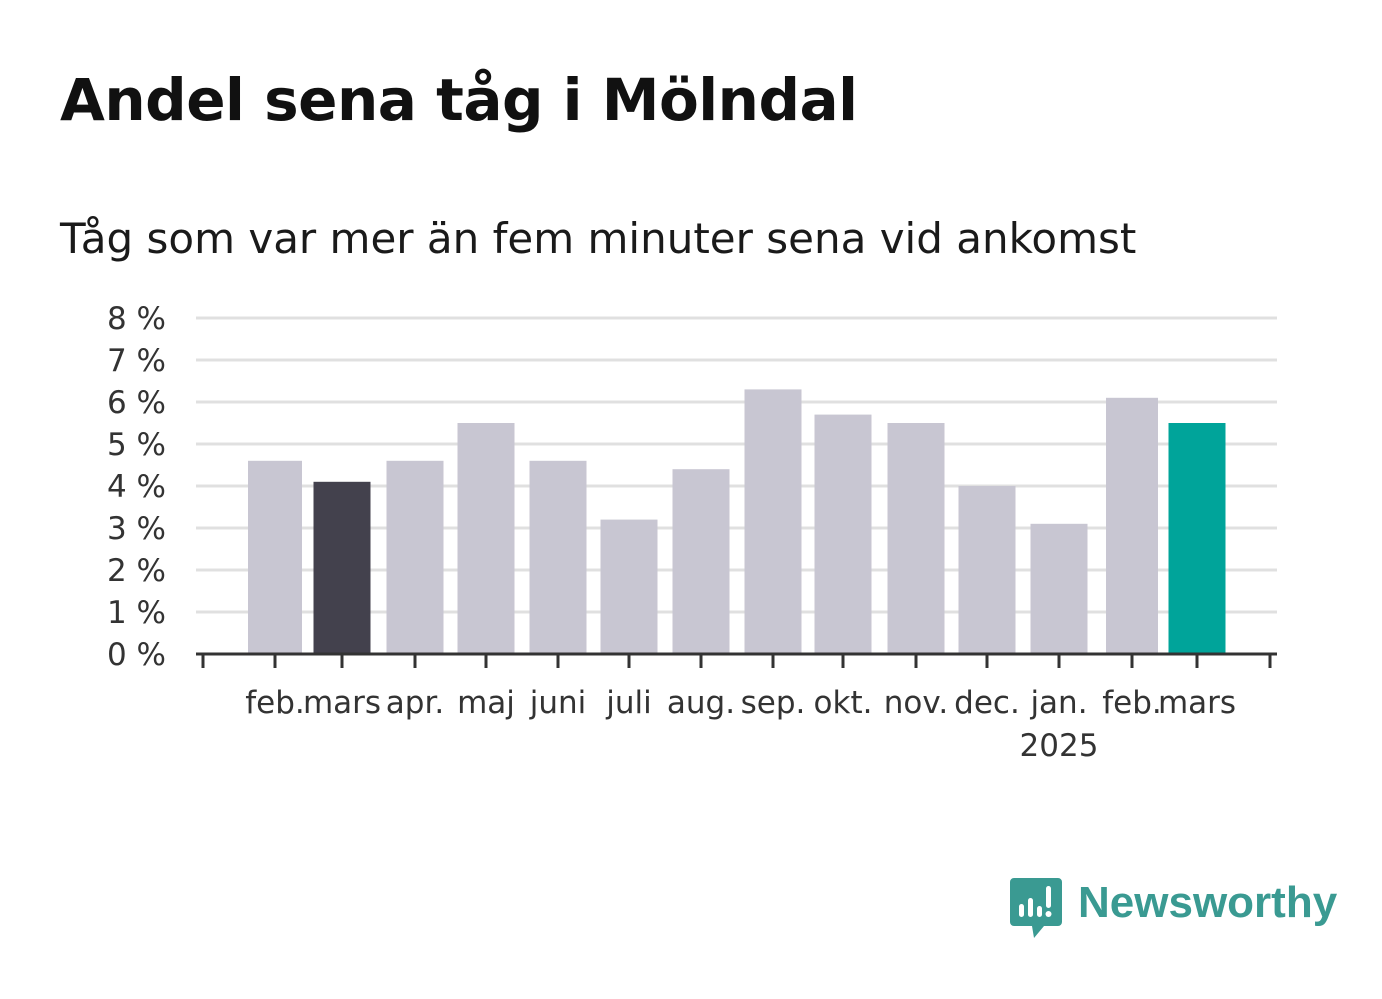  Describe the element at coordinates (459, 100) in the screenshot. I see `chart-title: Andel sena tåg i Mölndal` at that location.